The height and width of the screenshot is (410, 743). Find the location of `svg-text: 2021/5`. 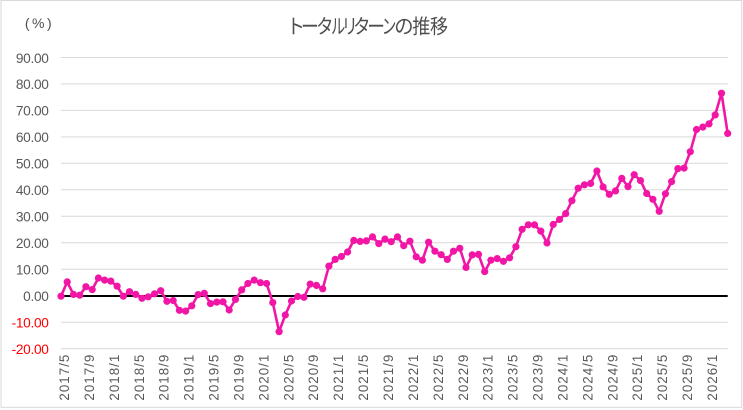

svg-text: 2021/5 is located at coordinates (363, 377).